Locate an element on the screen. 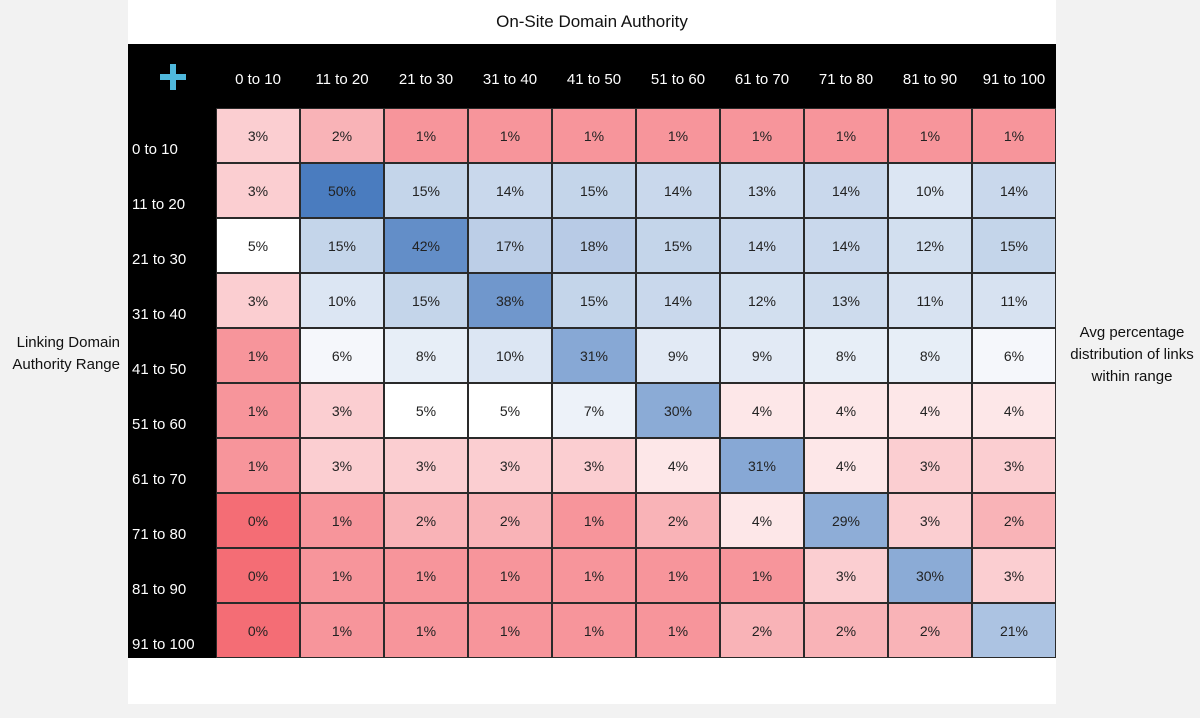 This screenshot has height=718, width=1200. column-label: 11 to 20 is located at coordinates (342, 79).